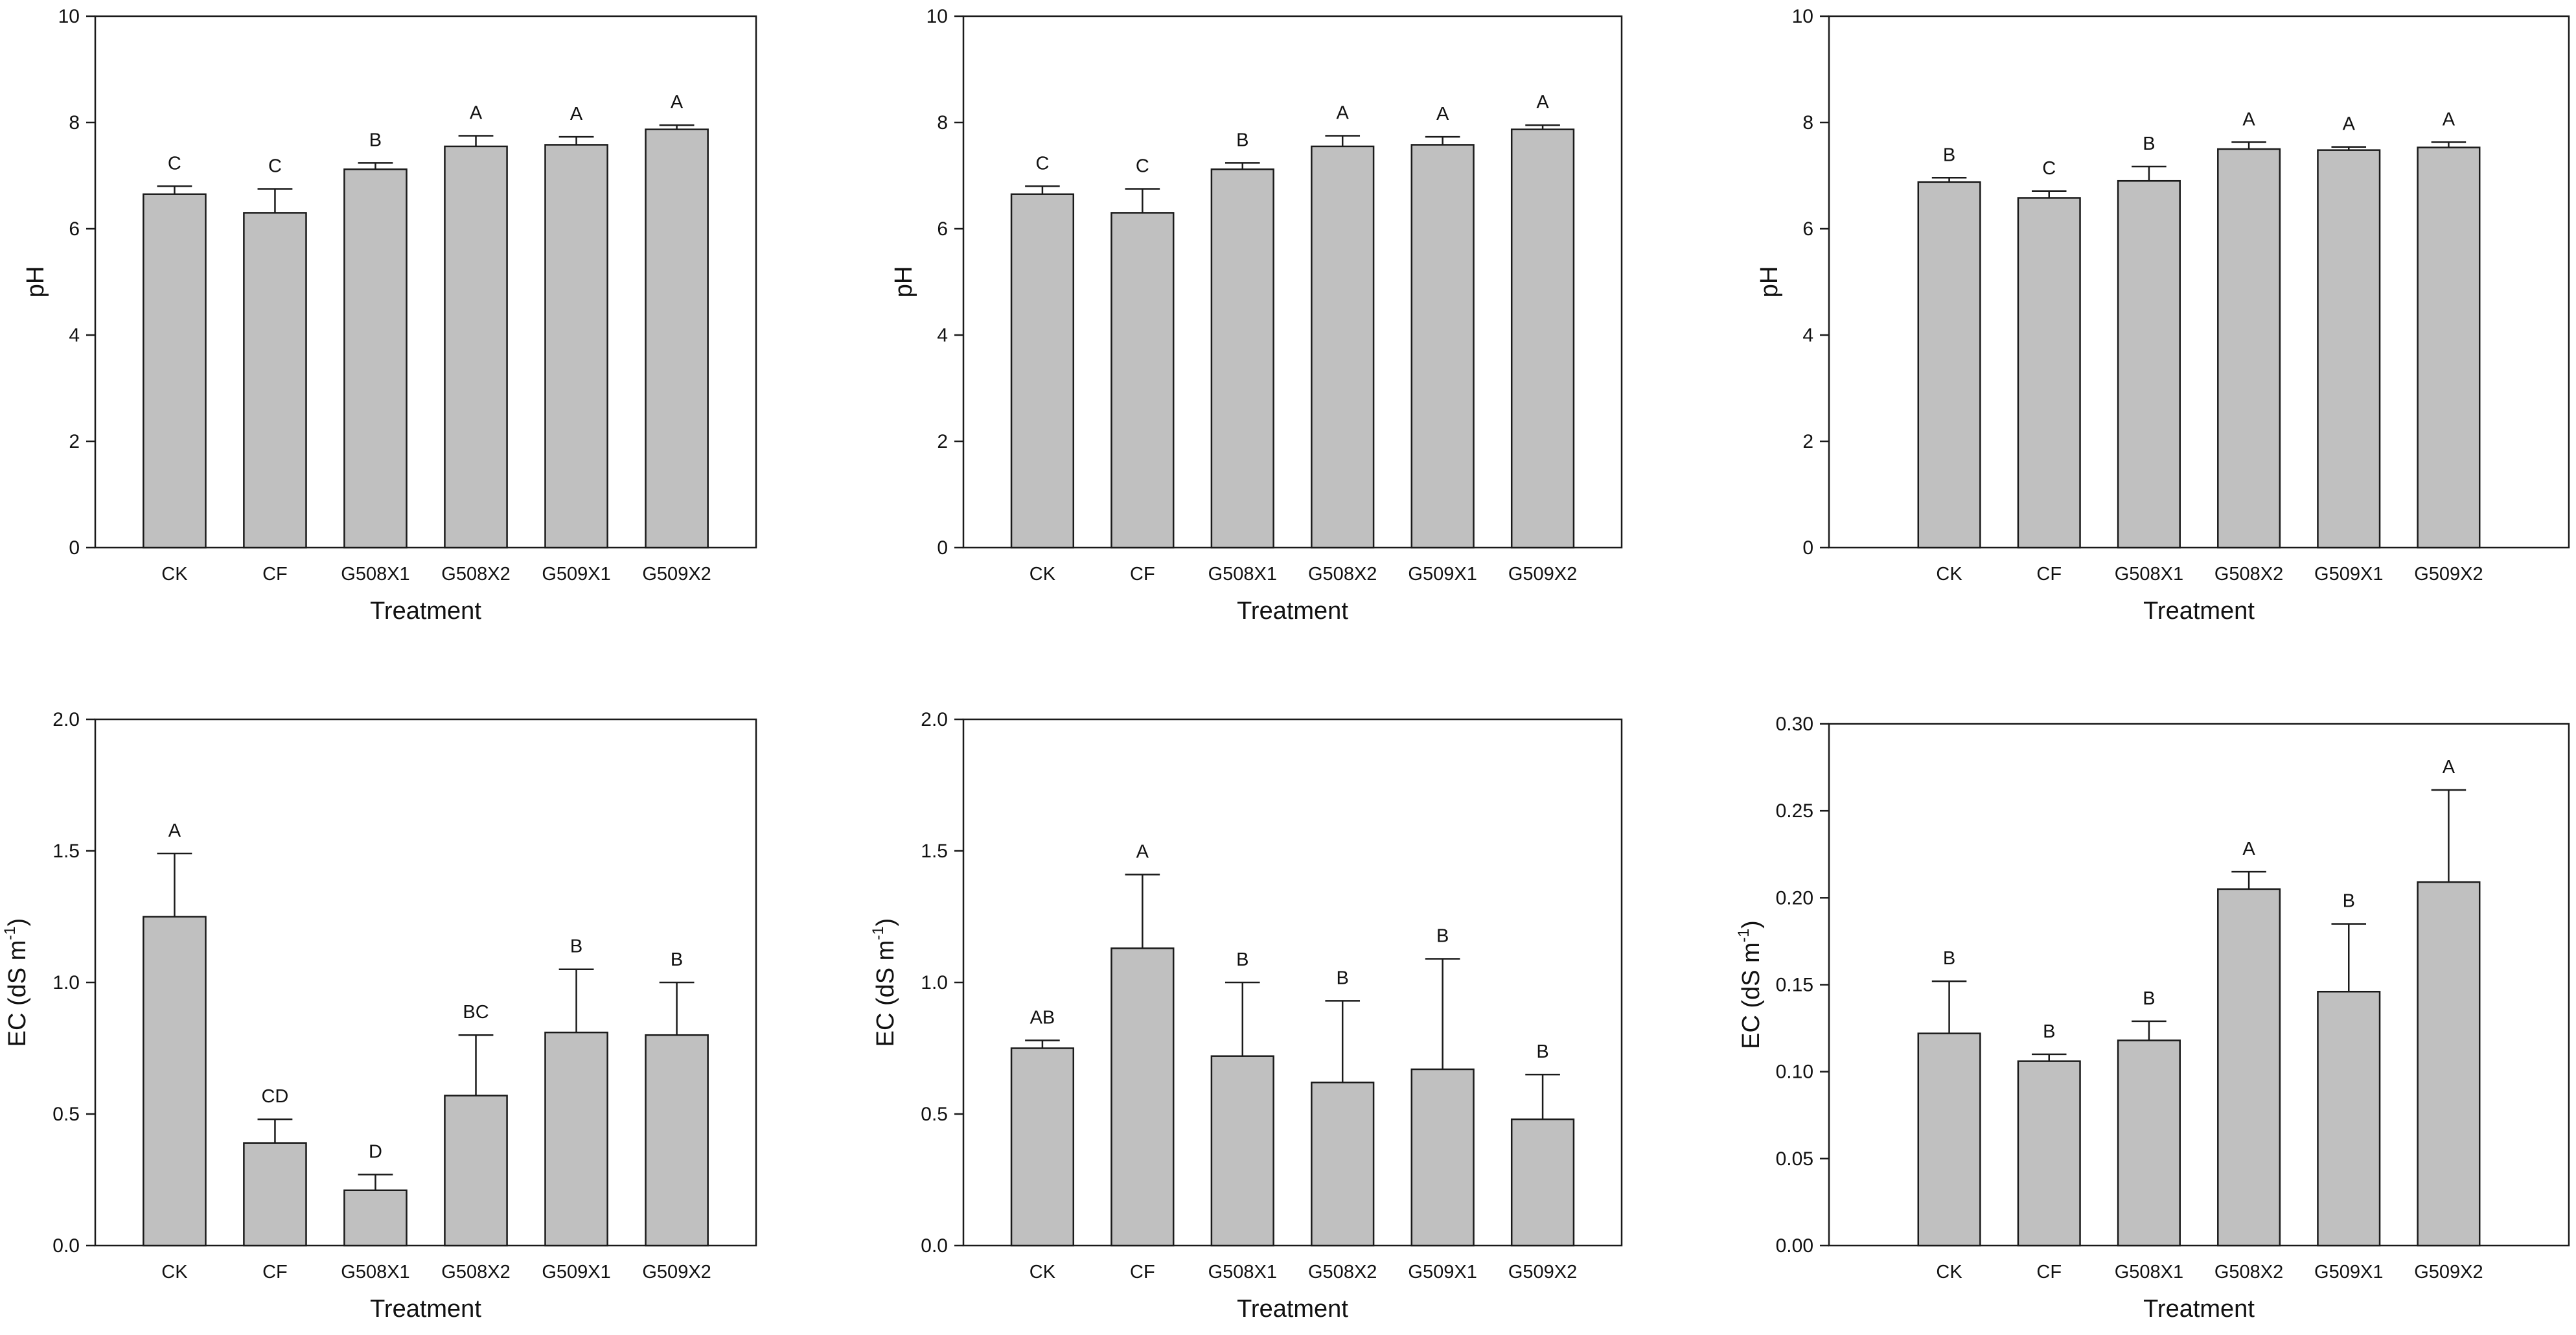 This screenshot has width=2576, height=1335. Describe the element at coordinates (1751, 924) in the screenshot. I see `y-axis-title-close: )` at that location.